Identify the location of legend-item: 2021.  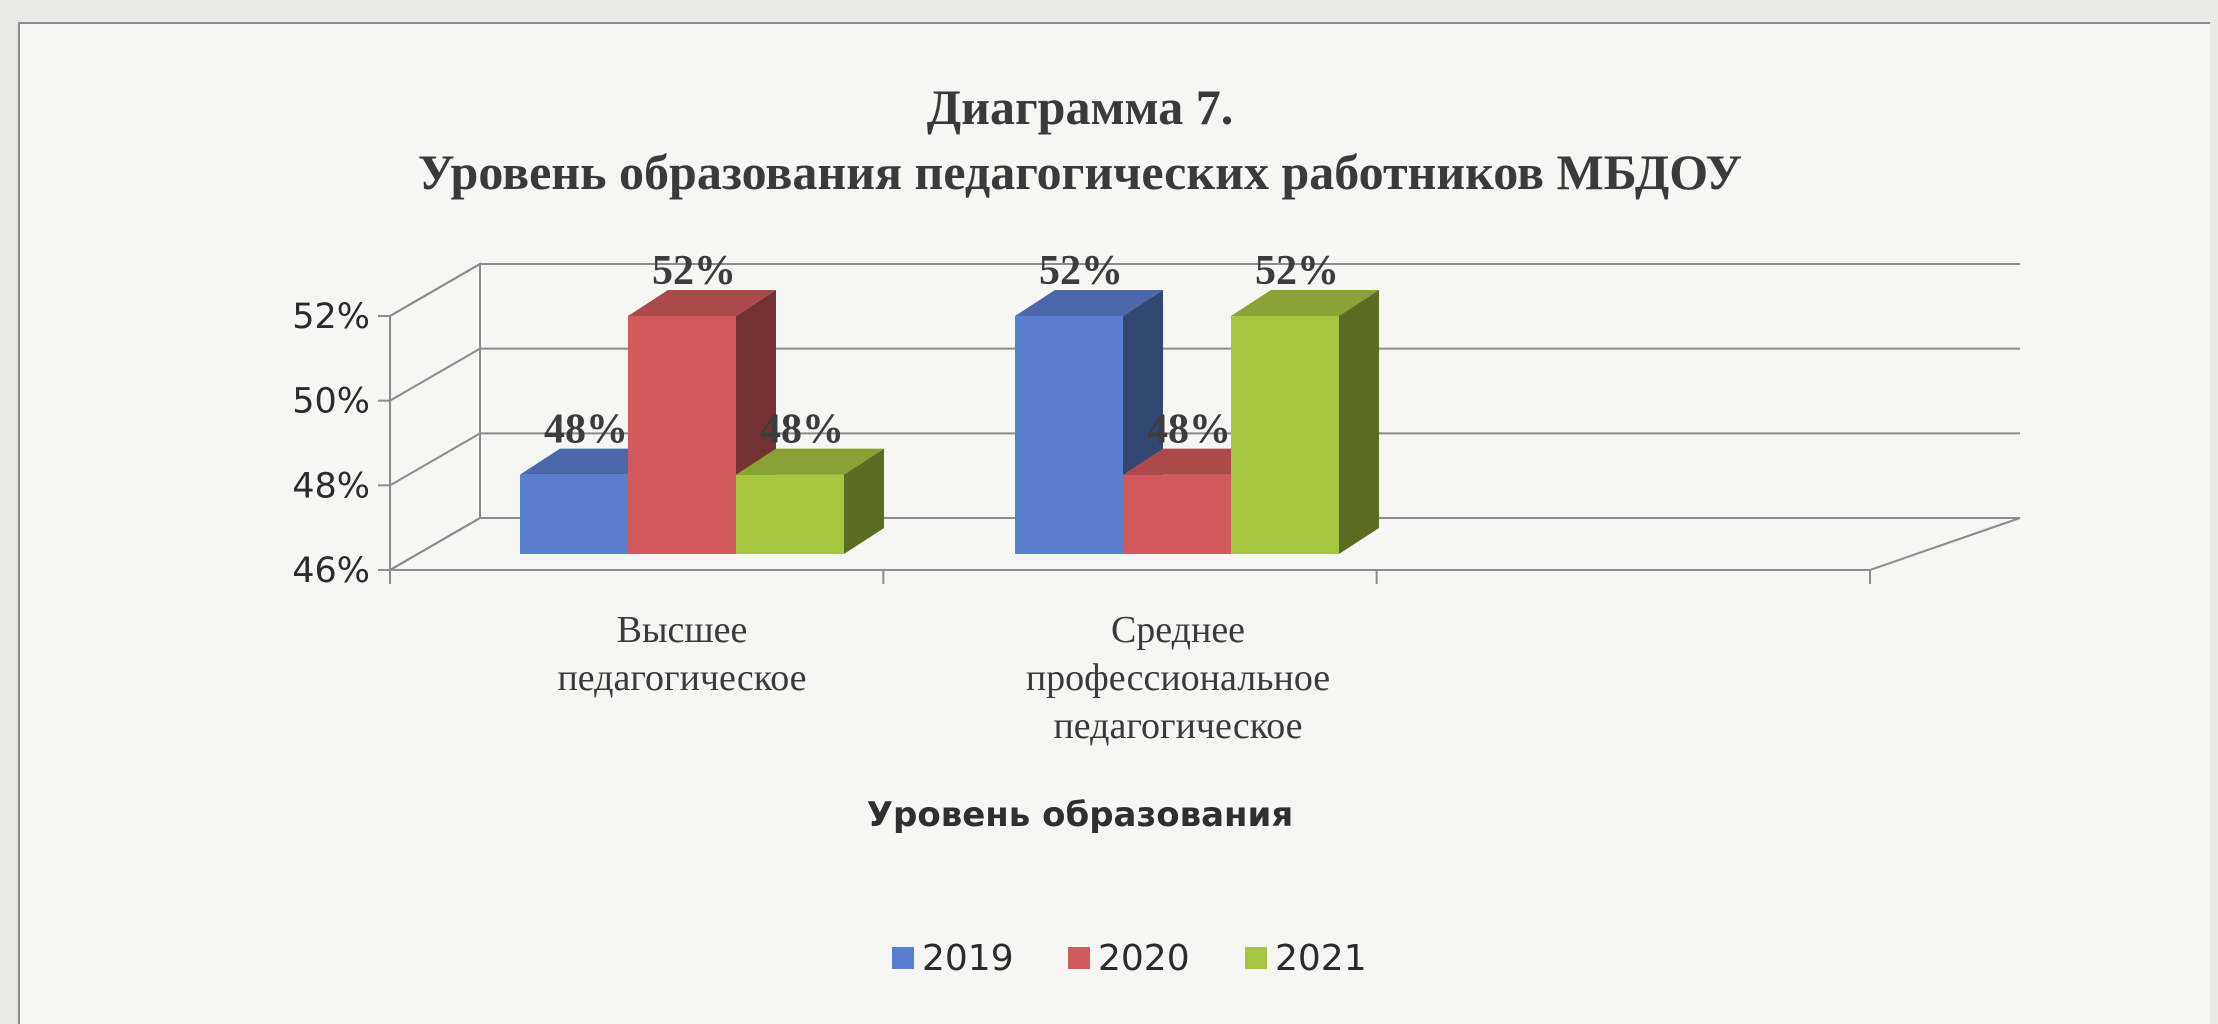
(1306, 958).